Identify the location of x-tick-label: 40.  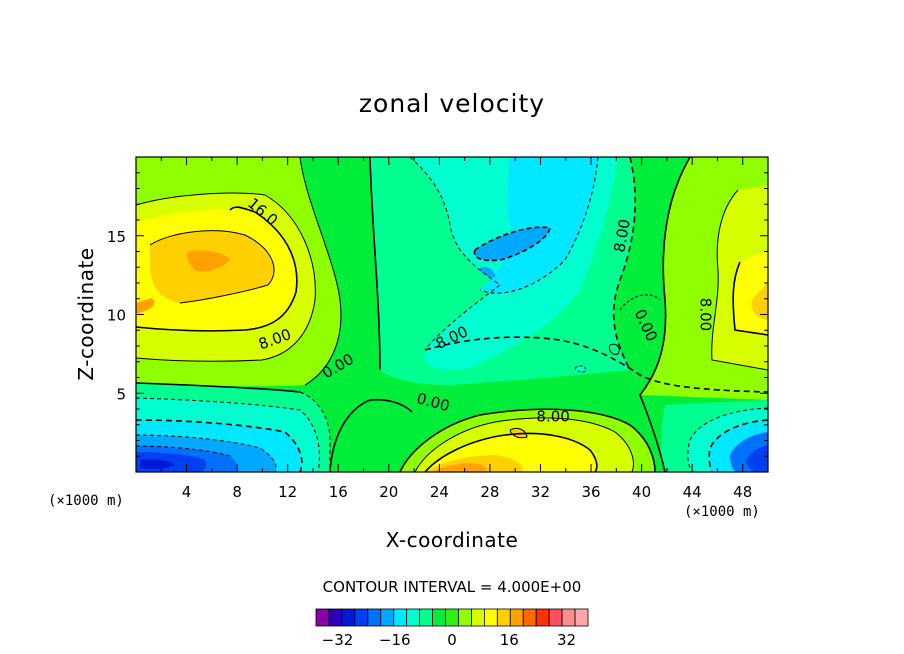
(641, 492).